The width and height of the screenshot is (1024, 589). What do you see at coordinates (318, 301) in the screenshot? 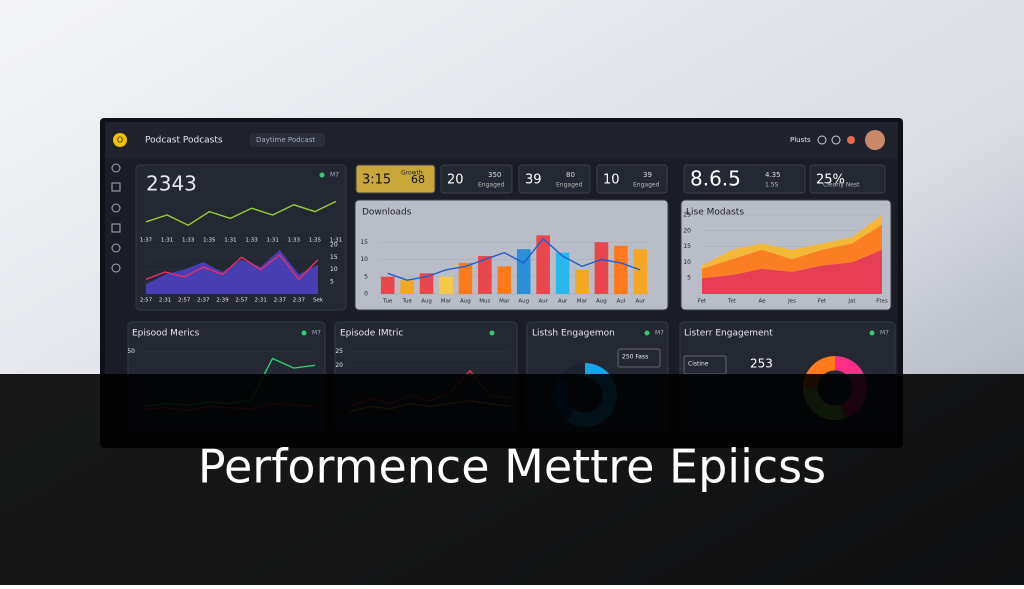
I see `x-tick-label: Sek` at bounding box center [318, 301].